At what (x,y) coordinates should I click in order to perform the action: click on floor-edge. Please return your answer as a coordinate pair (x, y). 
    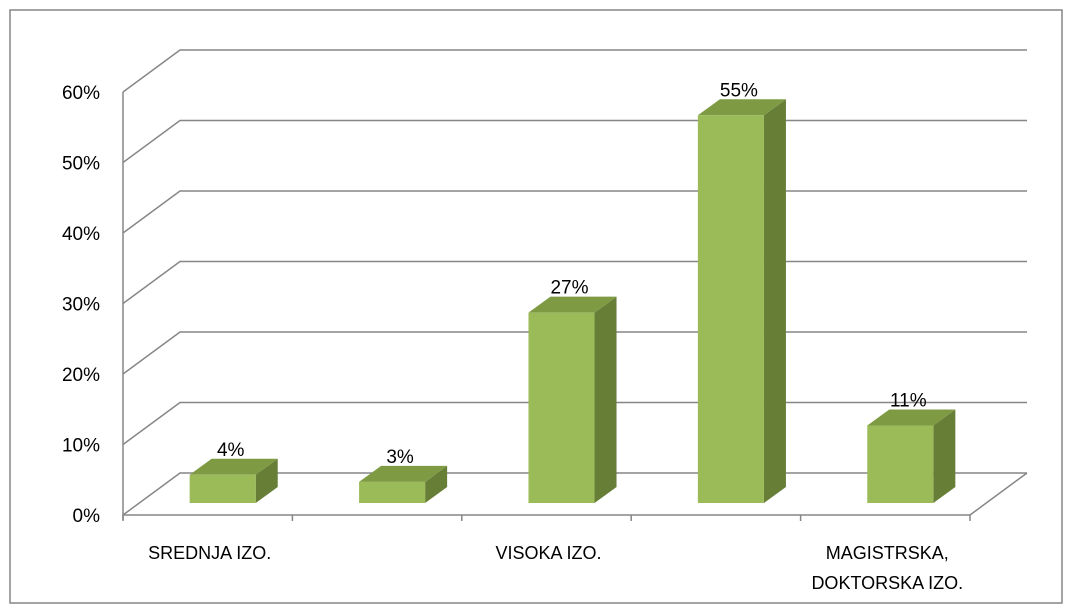
    Looking at the image, I should click on (998, 494).